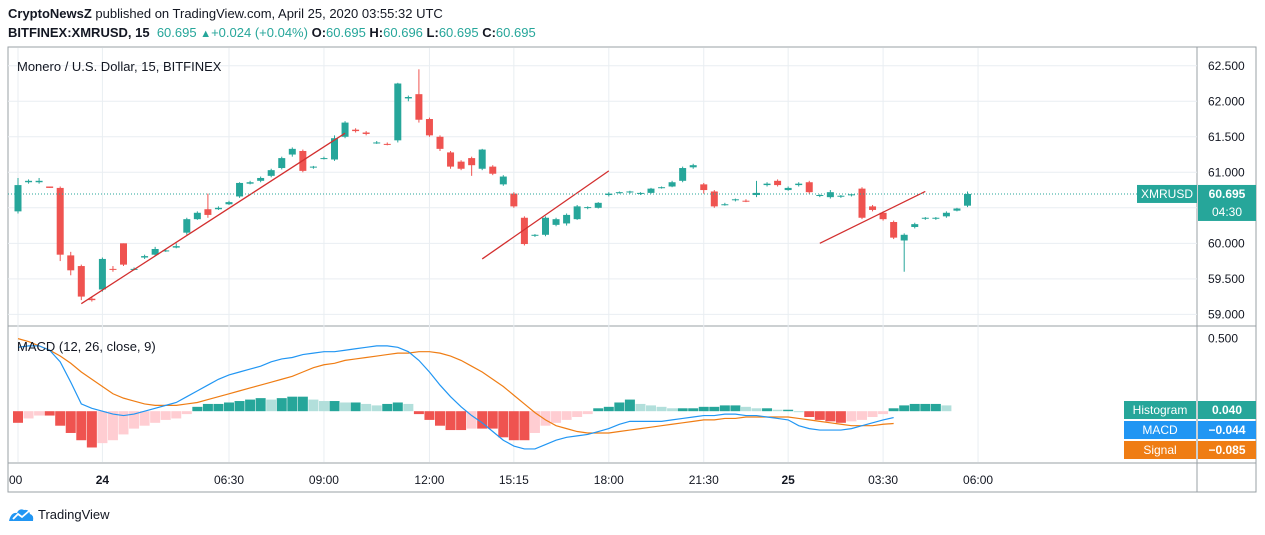 This screenshot has width=1265, height=535. What do you see at coordinates (489, 32) in the screenshot?
I see `close-label: C:` at bounding box center [489, 32].